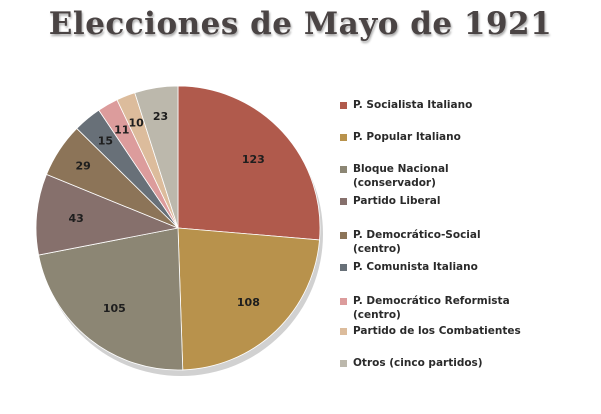 The image size is (601, 414). Describe the element at coordinates (248, 302) in the screenshot. I see `data-label-p-popular-italiano: 108` at that location.